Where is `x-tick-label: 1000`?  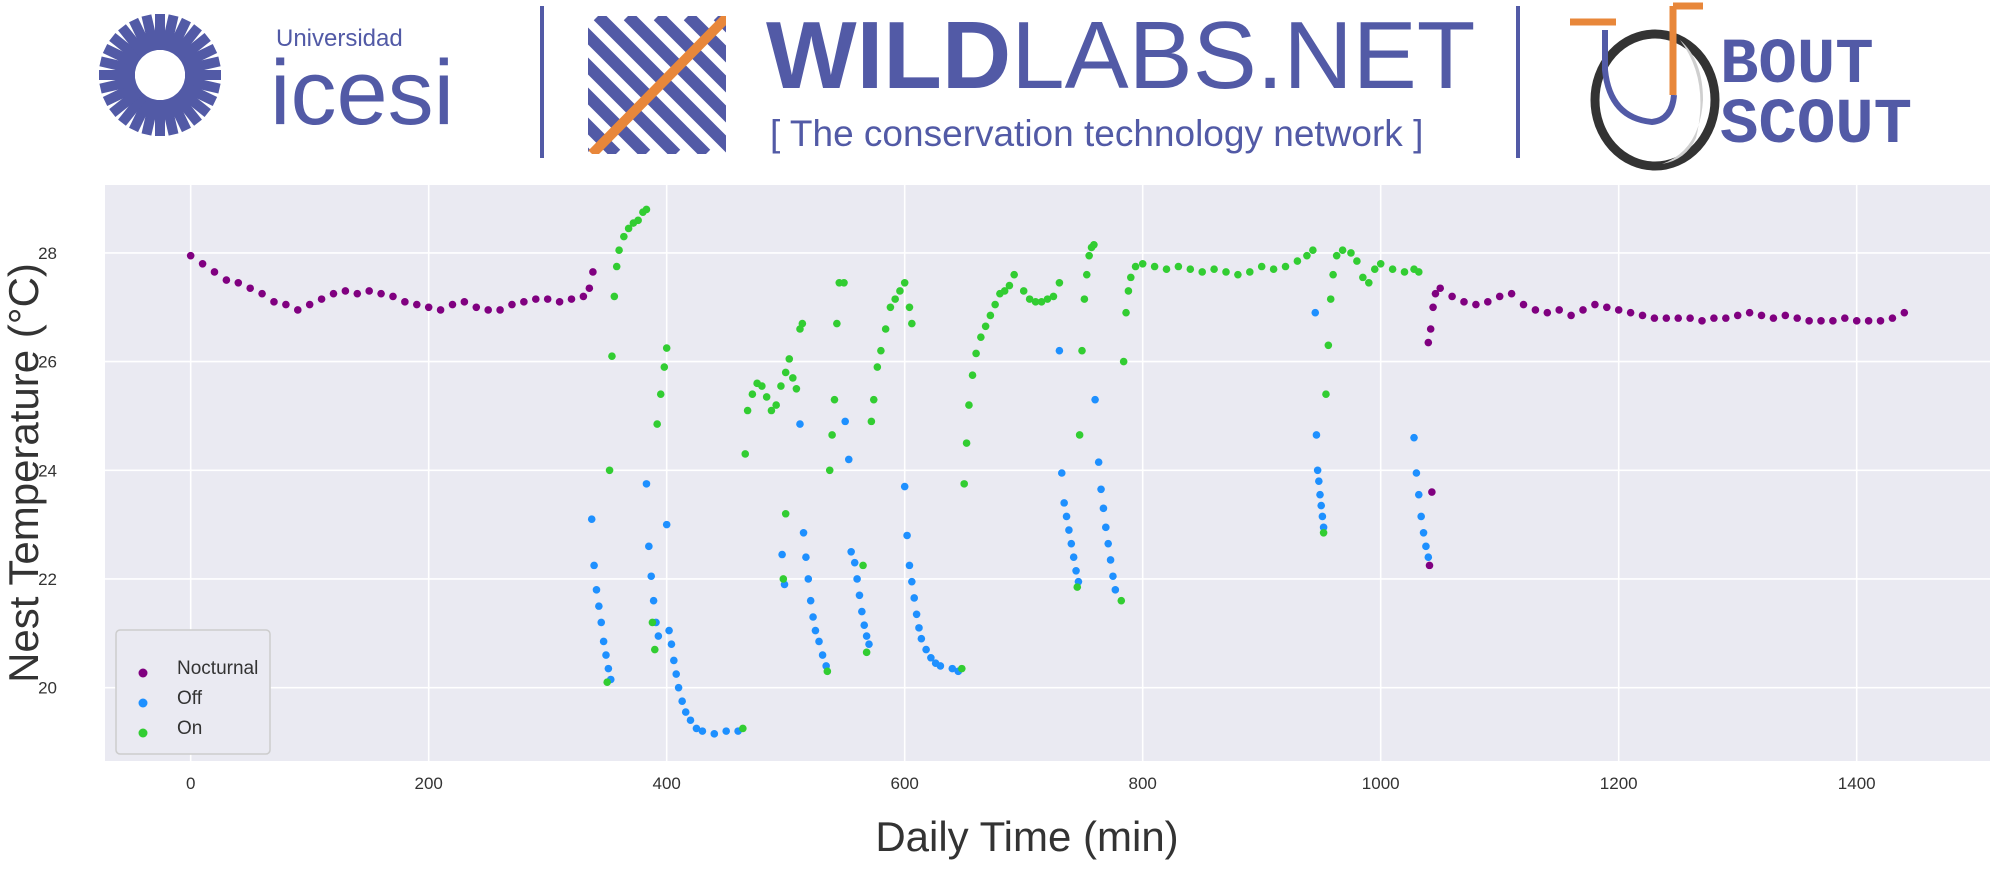
x-tick-label: 1000 is located at coordinates (1381, 783).